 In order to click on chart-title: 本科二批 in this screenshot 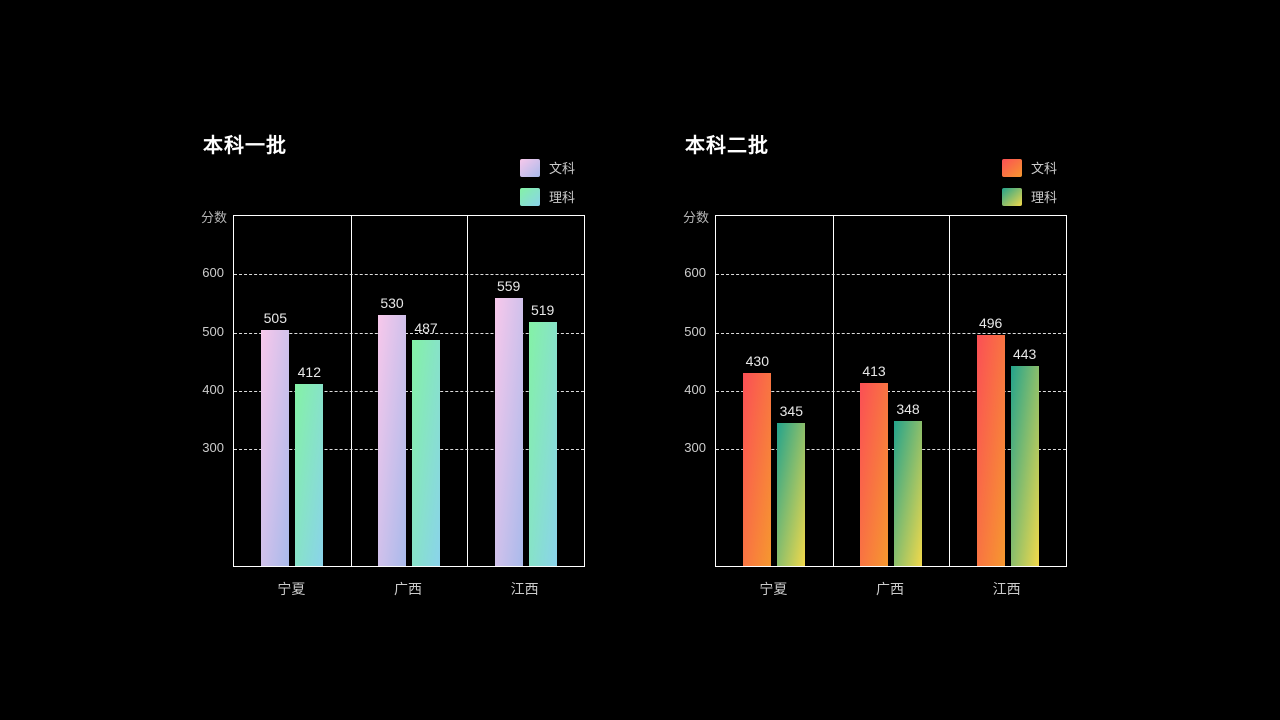, I will do `click(727, 146)`.